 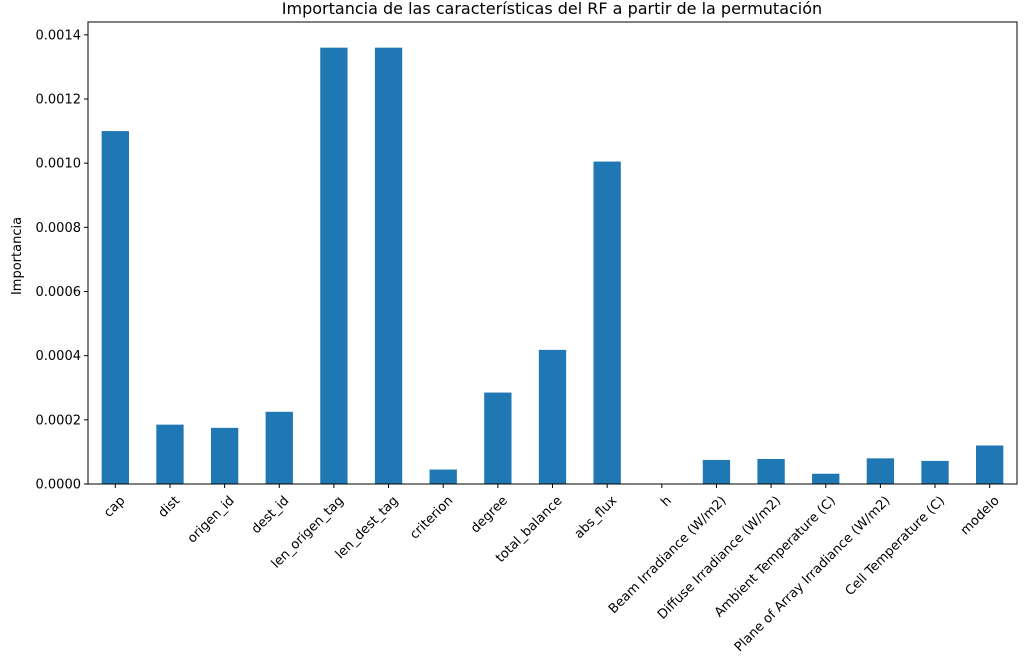 I want to click on x-tick-label-6: criterion, so click(x=431, y=517).